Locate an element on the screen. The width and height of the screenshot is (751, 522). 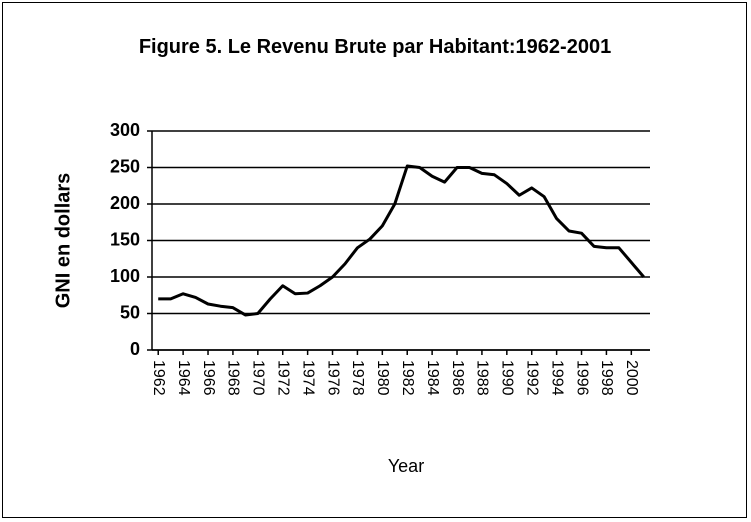
x-tick-label: 1970 is located at coordinates (258, 378).